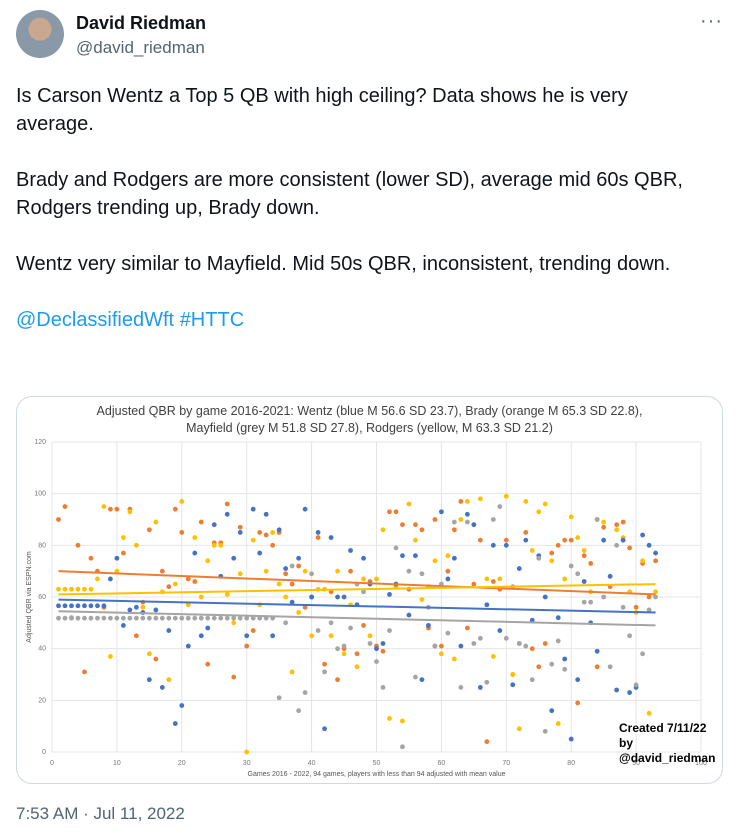 The image size is (737, 836). I want to click on author-handle: @david_riedman, so click(140, 47).